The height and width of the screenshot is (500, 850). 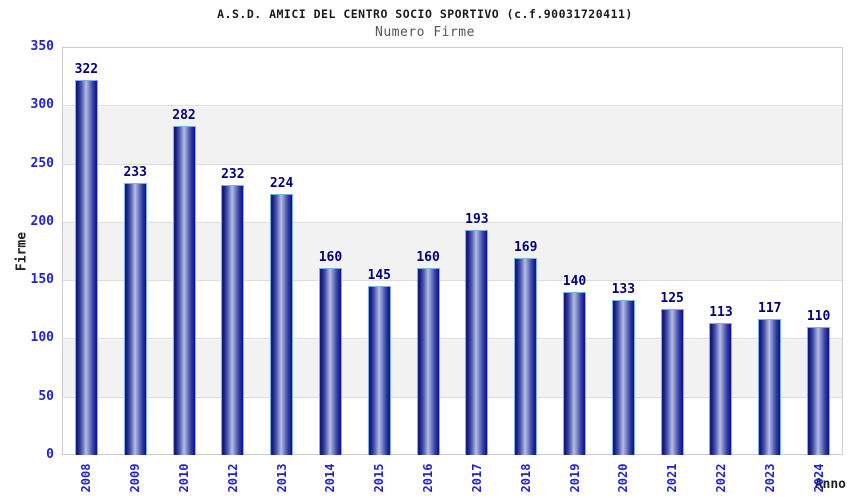 What do you see at coordinates (574, 478) in the screenshot?
I see `x-tick-label: 2019` at bounding box center [574, 478].